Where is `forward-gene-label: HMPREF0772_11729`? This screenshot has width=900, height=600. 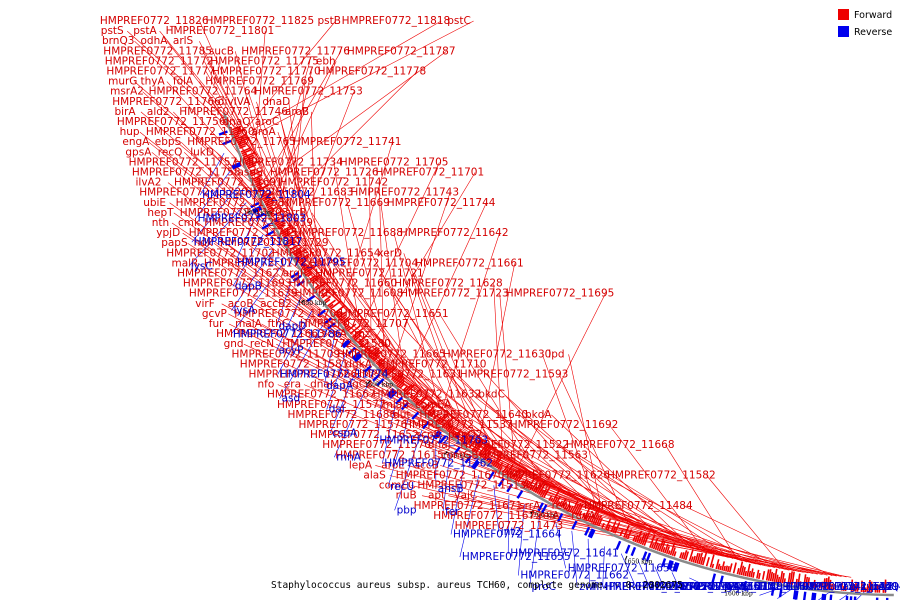
forward-gene-label: HMPREF0772_11729 is located at coordinates (274, 243).